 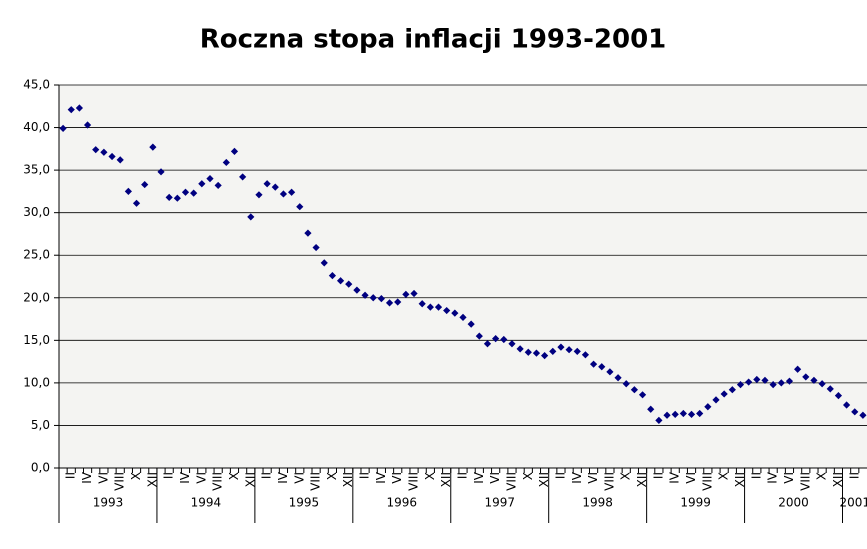 I want to click on year-label: 1999, so click(x=695, y=503).